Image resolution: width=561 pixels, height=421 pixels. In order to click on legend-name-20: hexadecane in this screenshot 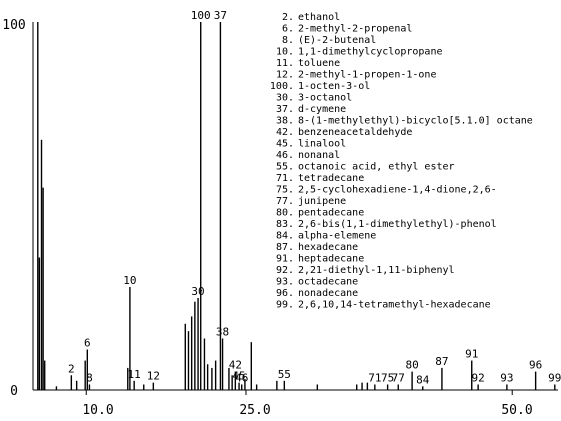, I will do `click(328, 247)`.